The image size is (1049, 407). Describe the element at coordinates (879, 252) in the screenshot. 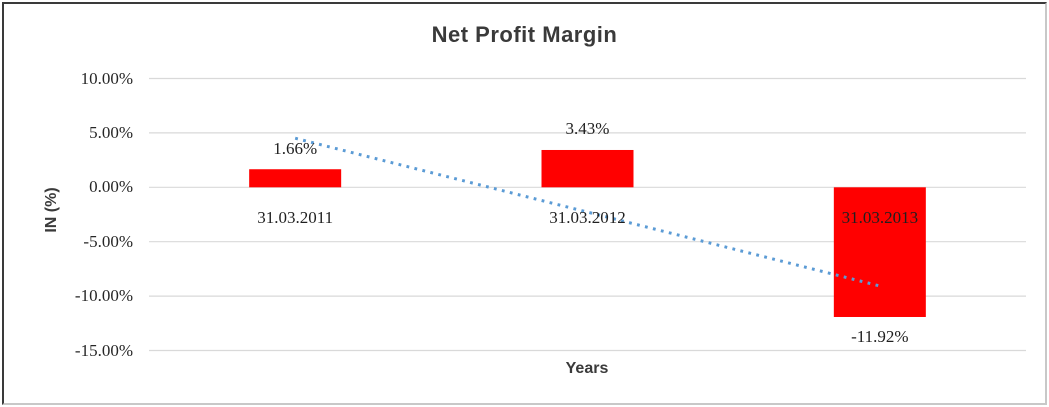

I see `bar-31.03.2013` at that location.